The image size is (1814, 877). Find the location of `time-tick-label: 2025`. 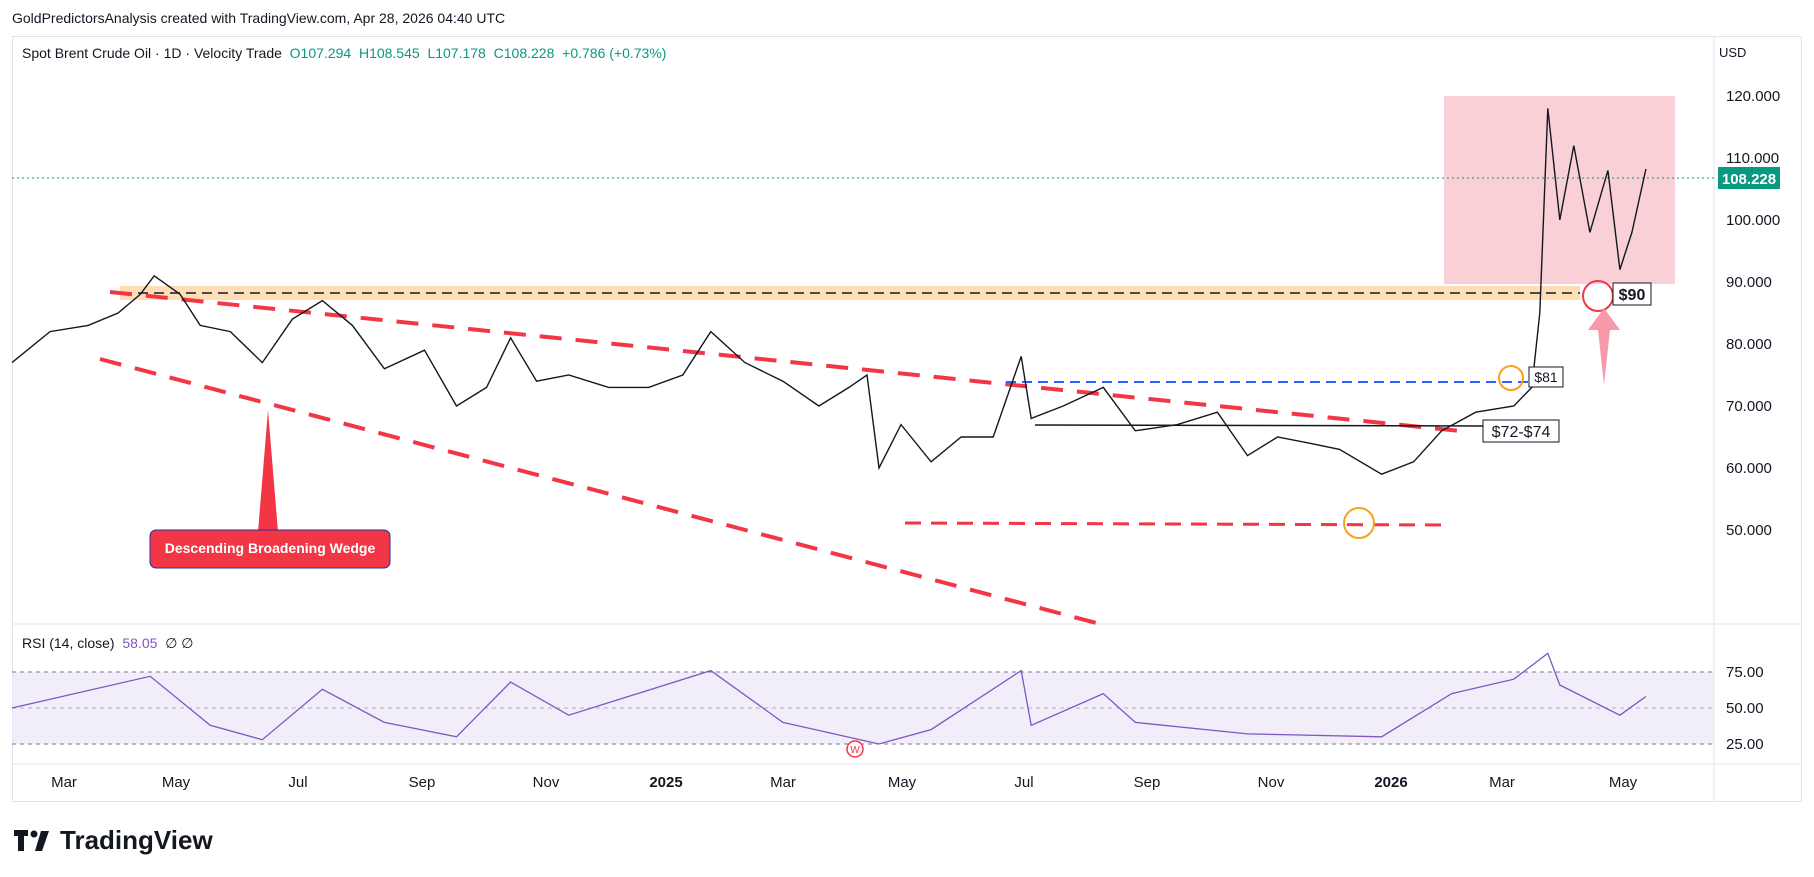

time-tick-label: 2025 is located at coordinates (665, 782).